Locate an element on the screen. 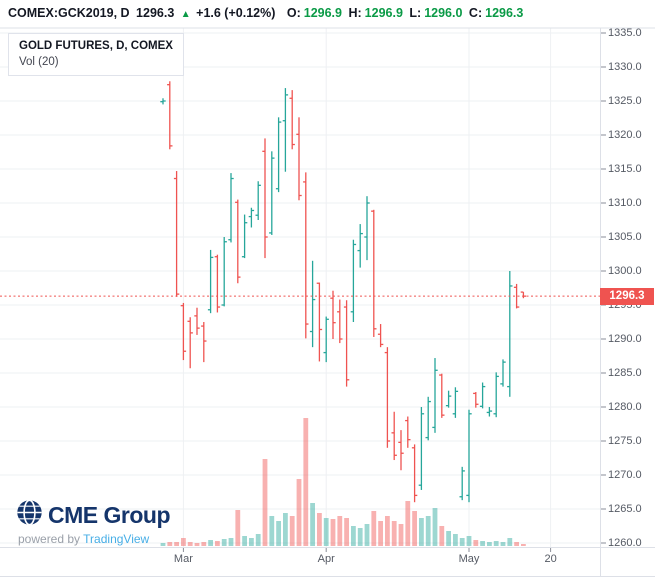 Image resolution: width=655 pixels, height=581 pixels. cme-brand-text: CME Group is located at coordinates (109, 514).